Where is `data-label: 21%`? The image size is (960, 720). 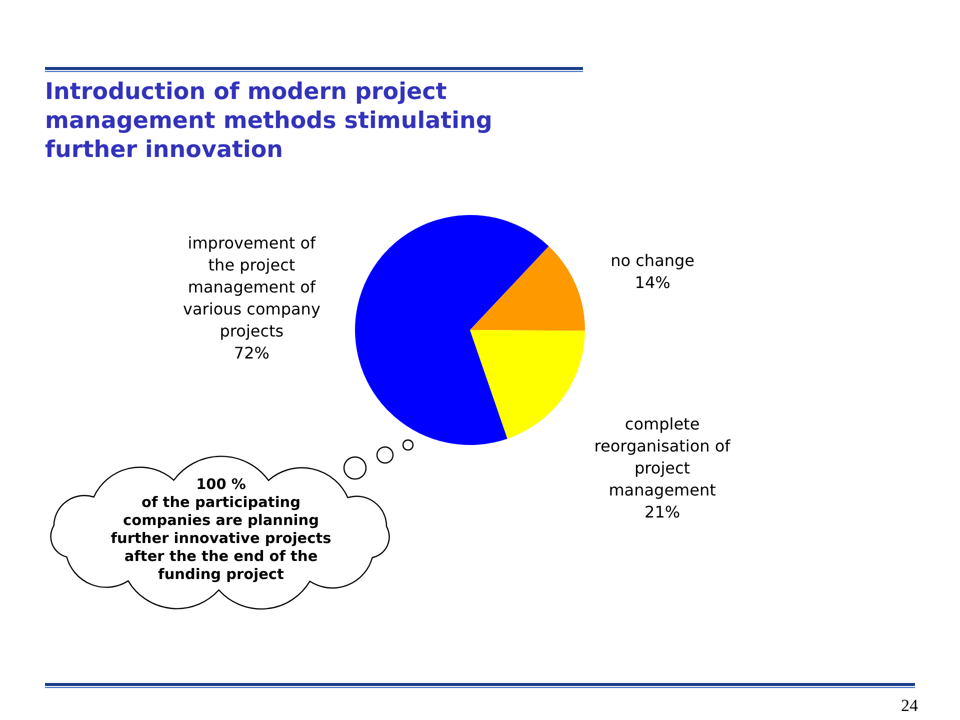
data-label: 21% is located at coordinates (662, 512).